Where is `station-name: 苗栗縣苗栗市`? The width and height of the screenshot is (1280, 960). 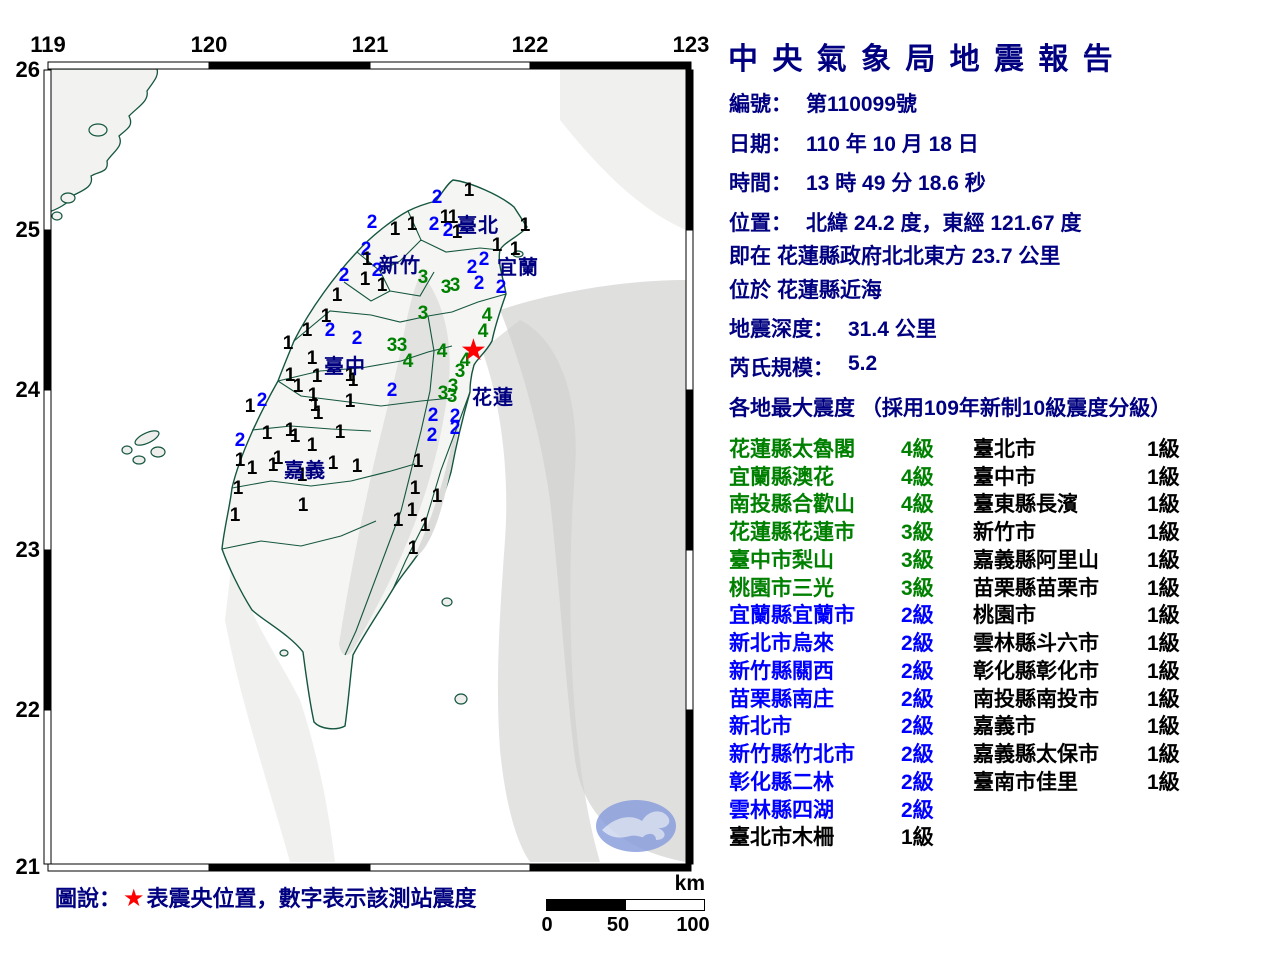 station-name: 苗栗縣苗栗市 is located at coordinates (1036, 588).